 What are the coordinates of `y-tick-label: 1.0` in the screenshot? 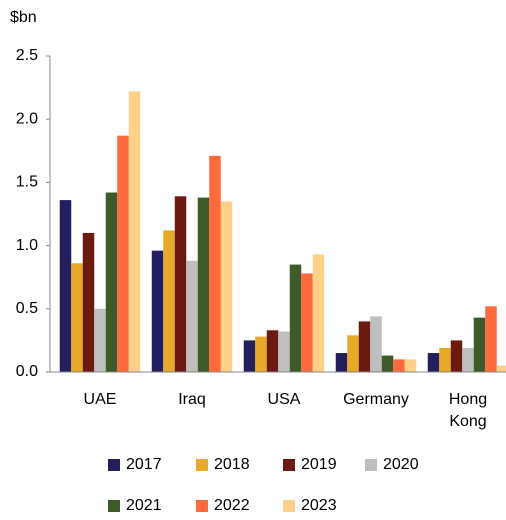 It's located at (27, 245).